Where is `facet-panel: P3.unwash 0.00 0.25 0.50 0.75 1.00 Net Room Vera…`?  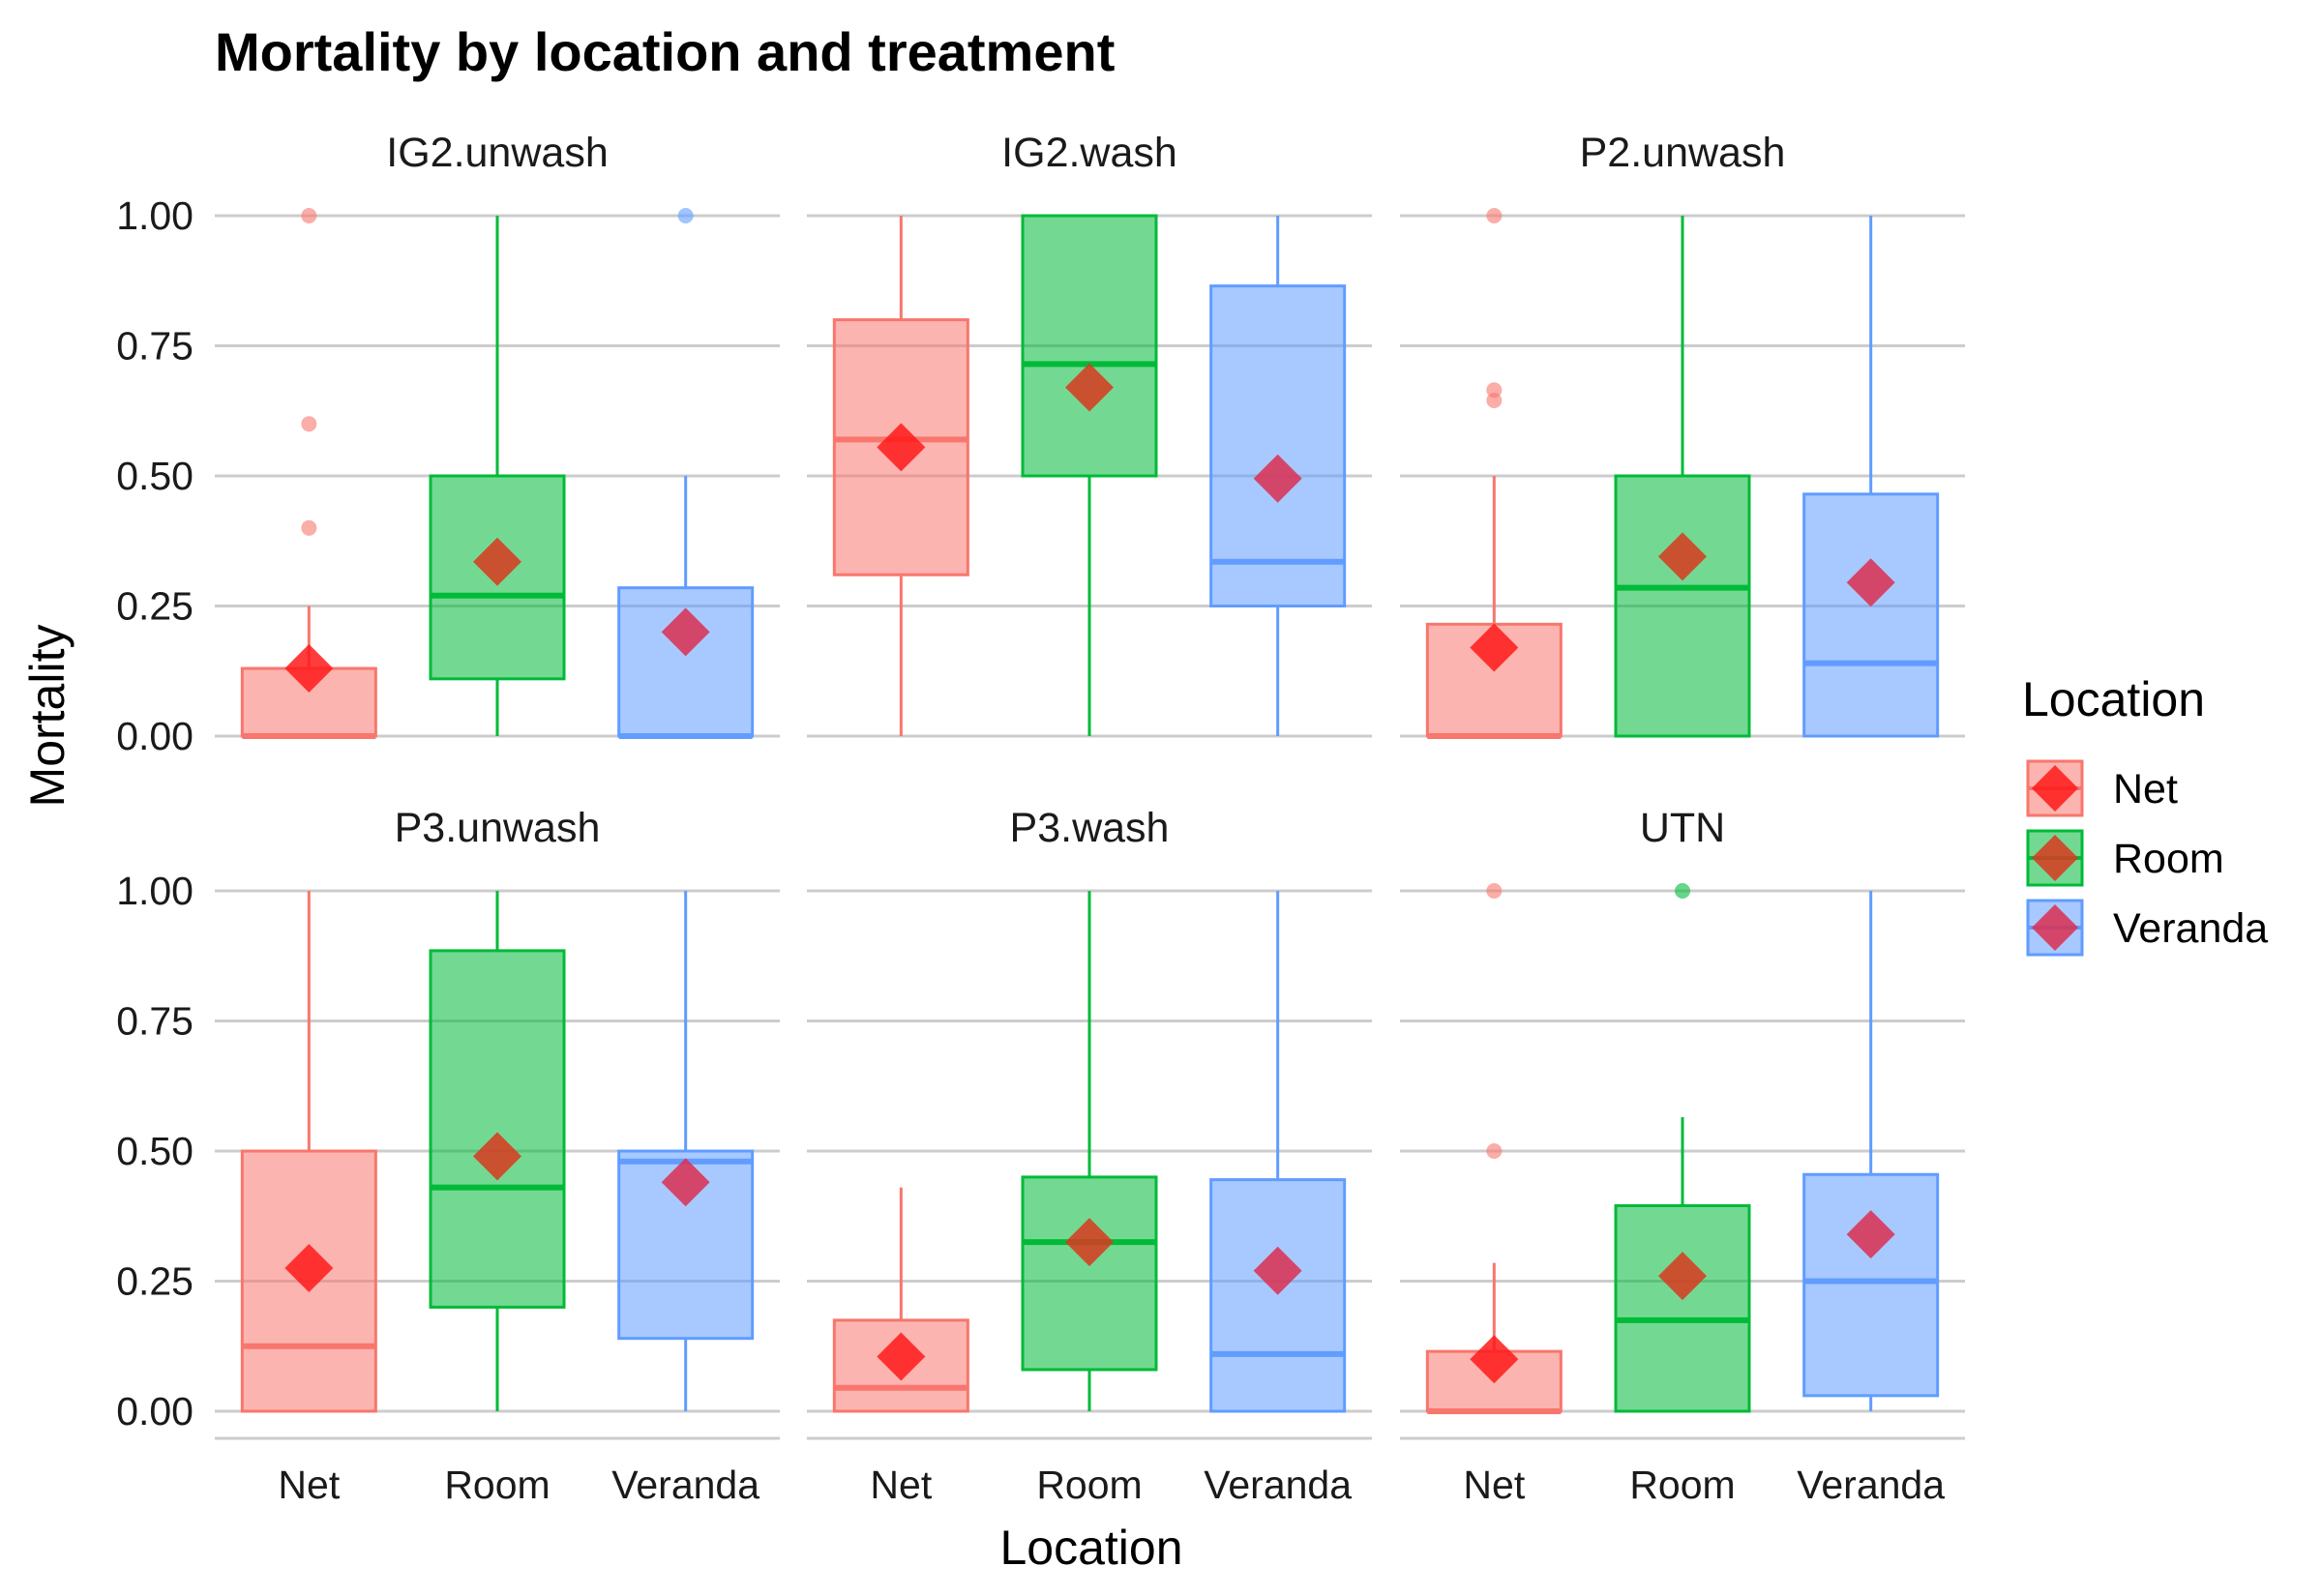
facet-panel: P3.unwash 0.00 0.25 0.50 0.75 1.00 Net Room Vera… is located at coordinates (448, 1156).